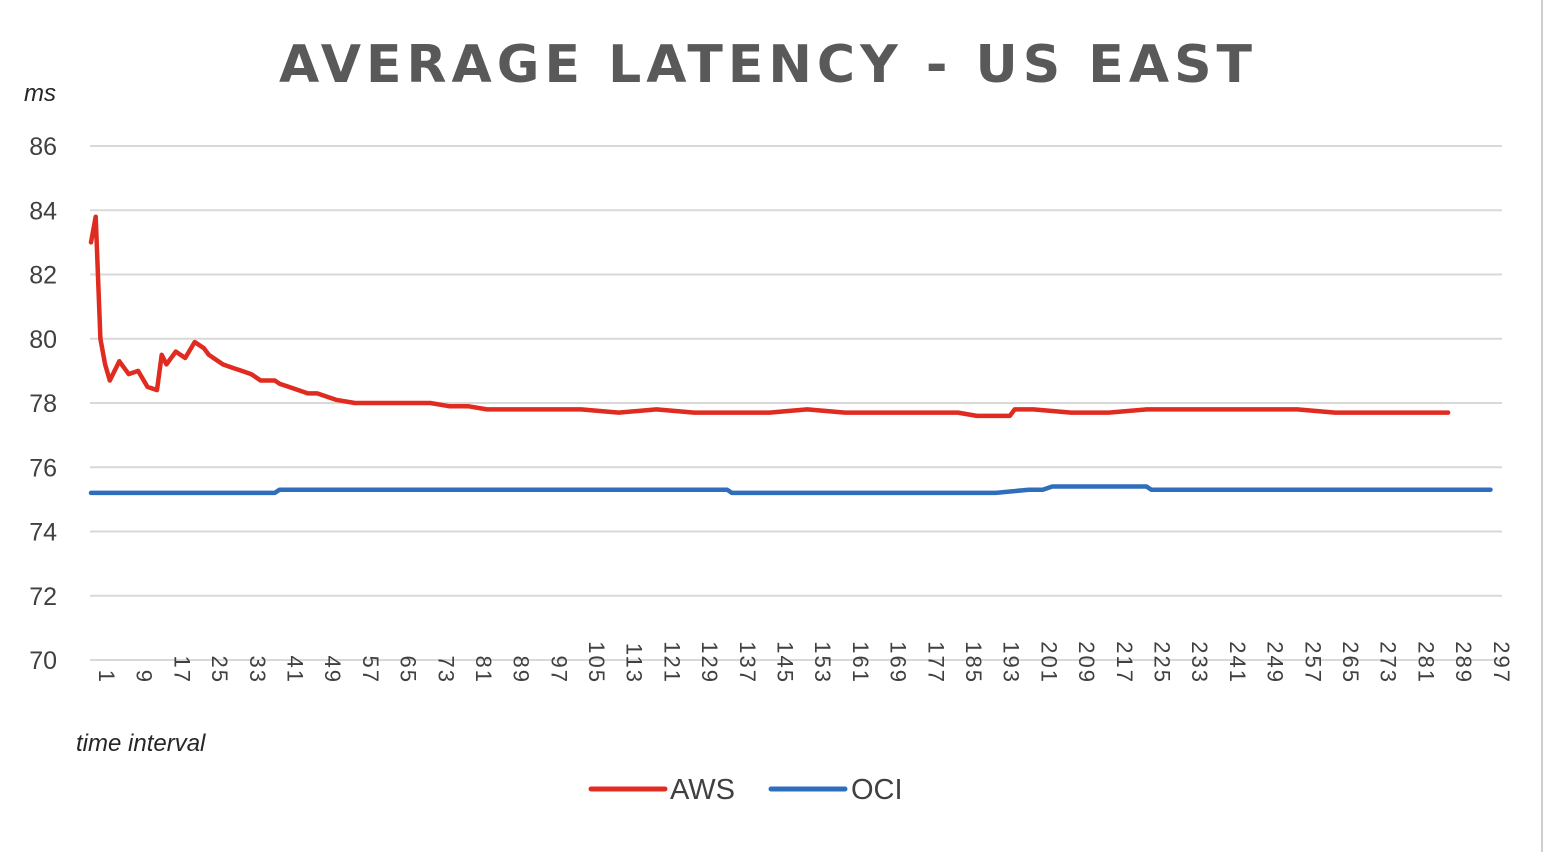  Describe the element at coordinates (106, 677) in the screenshot. I see `x-tick-label-1: 1` at that location.